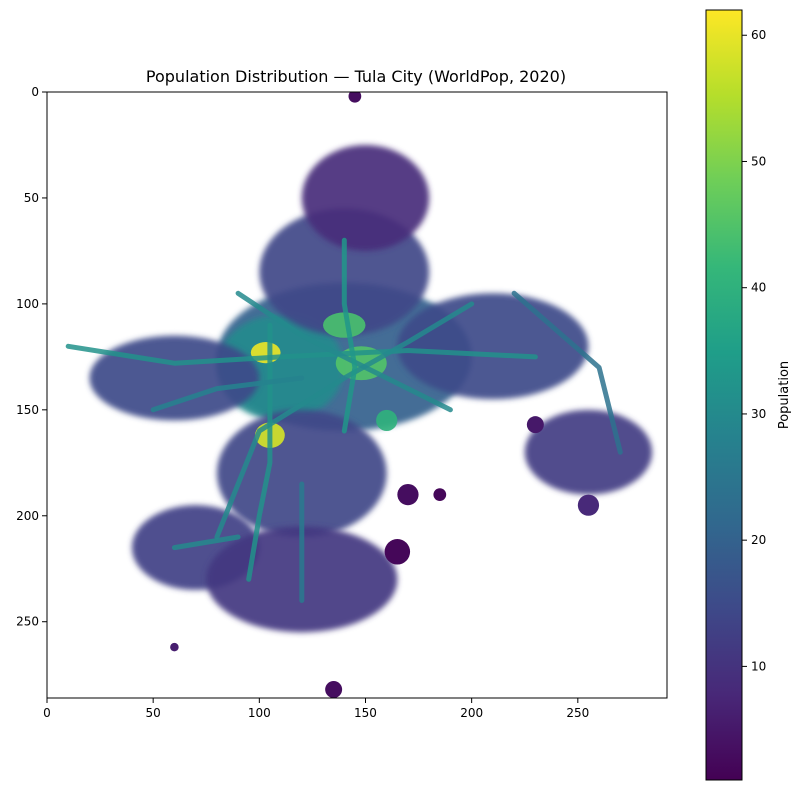 The width and height of the screenshot is (800, 790). What do you see at coordinates (259, 713) in the screenshot?
I see `x-tick-label: 100` at bounding box center [259, 713].